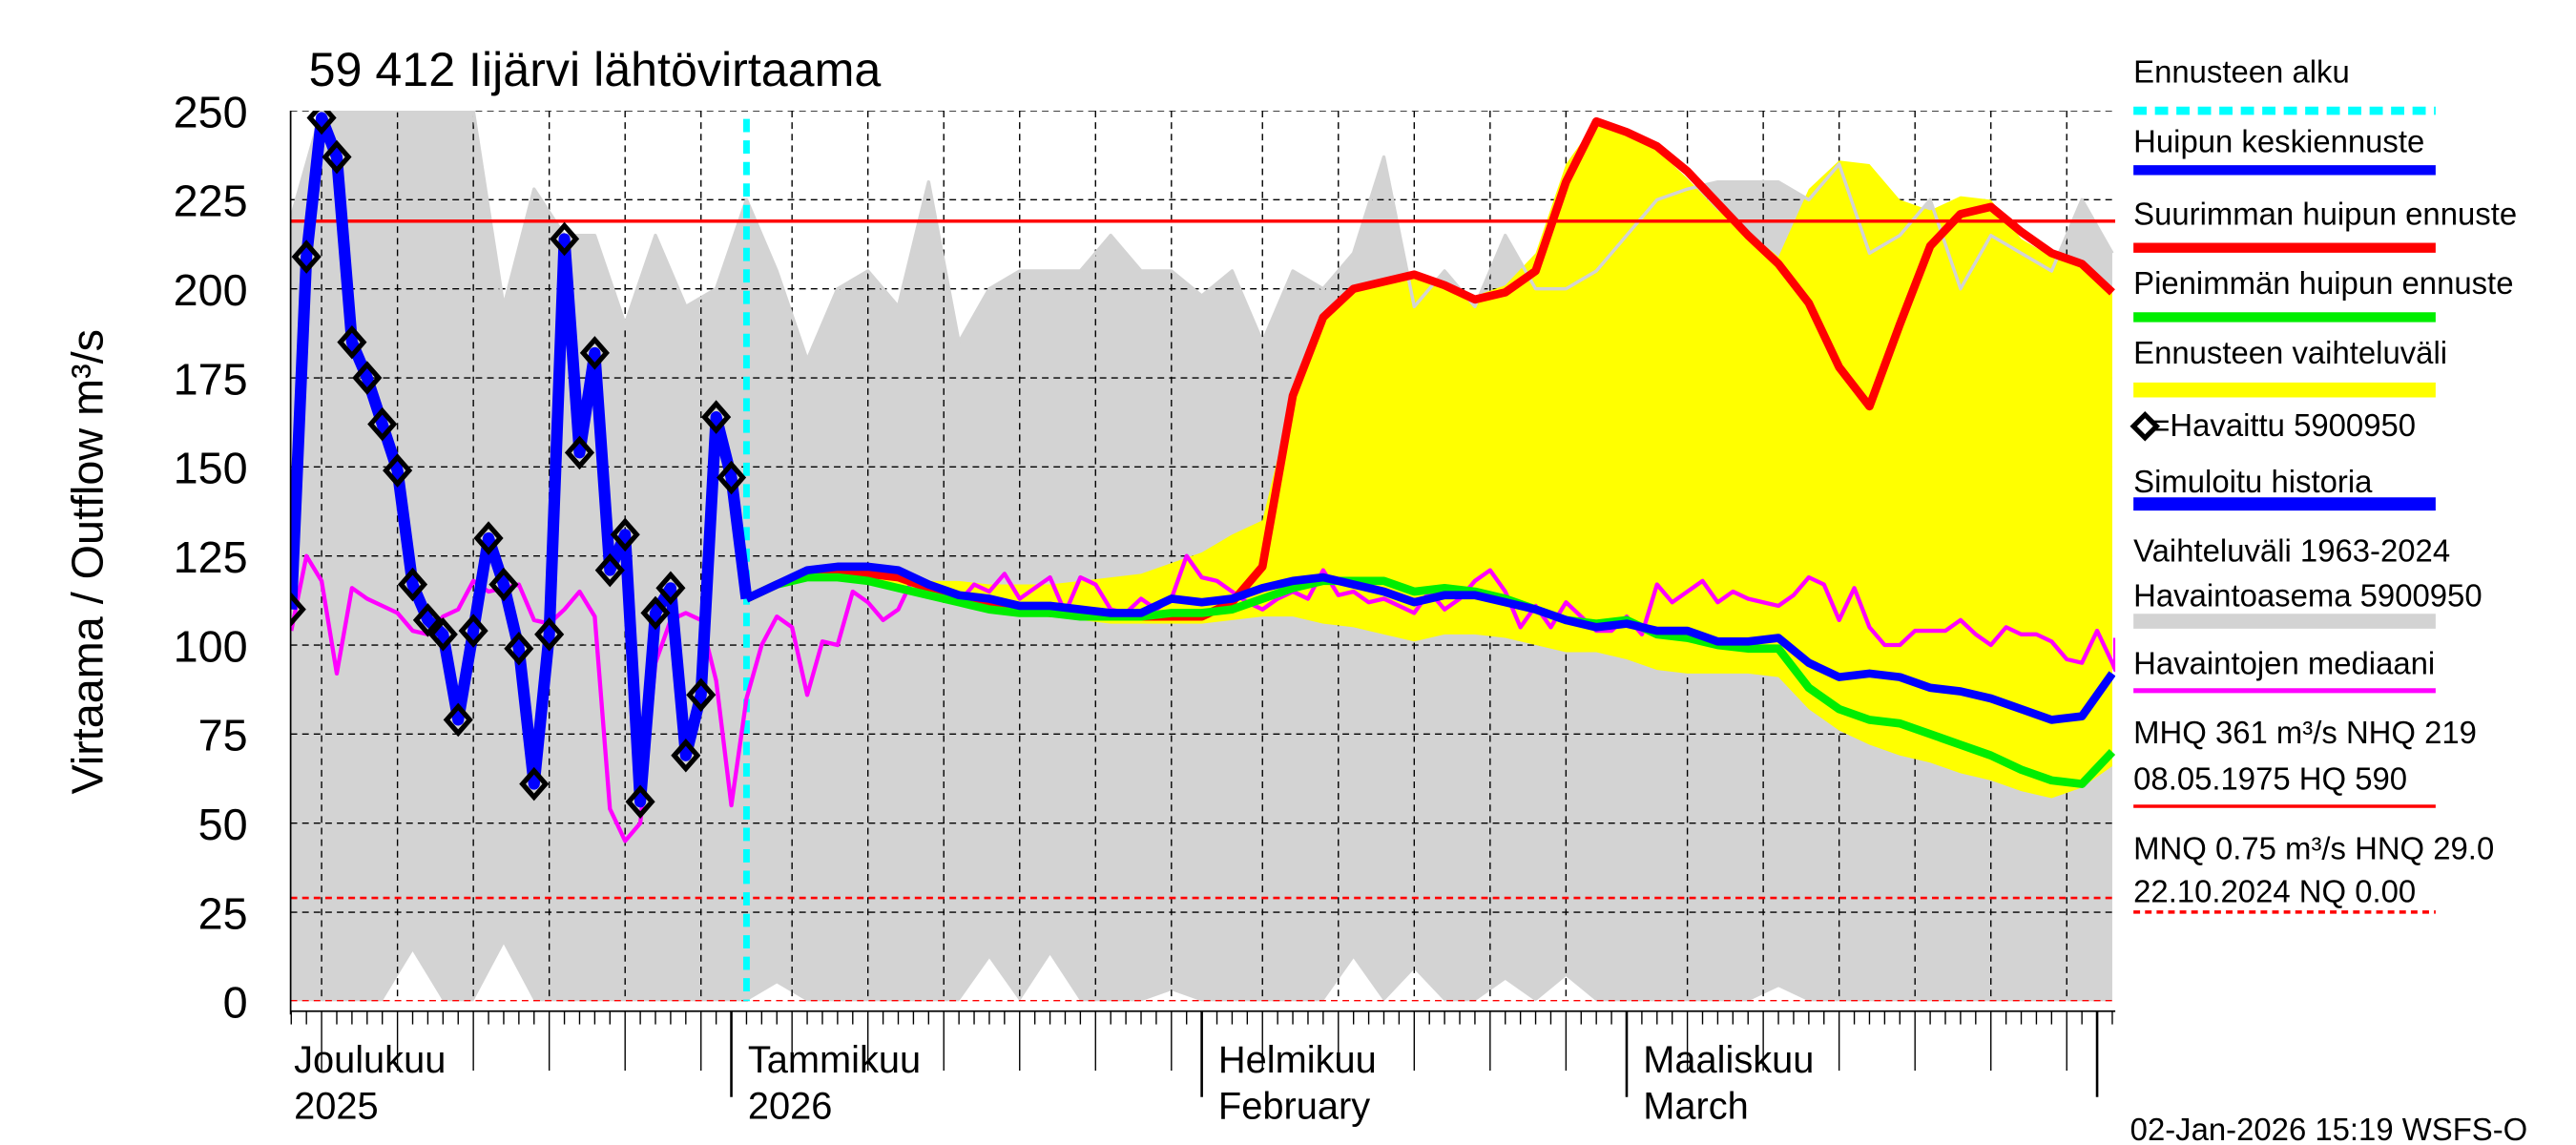 The width and height of the screenshot is (2576, 1145). What do you see at coordinates (2307, 595) in the screenshot?
I see `legend-hist-range-2: Havaintoasema 5900950` at bounding box center [2307, 595].